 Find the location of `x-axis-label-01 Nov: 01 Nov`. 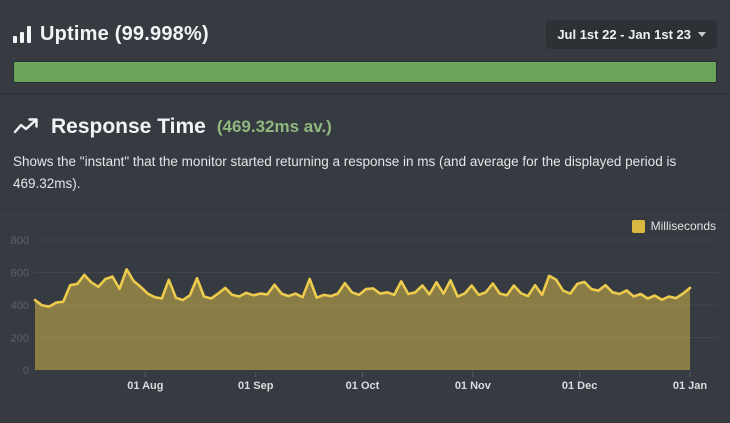

x-axis-label-01 Nov: 01 Nov is located at coordinates (473, 386).